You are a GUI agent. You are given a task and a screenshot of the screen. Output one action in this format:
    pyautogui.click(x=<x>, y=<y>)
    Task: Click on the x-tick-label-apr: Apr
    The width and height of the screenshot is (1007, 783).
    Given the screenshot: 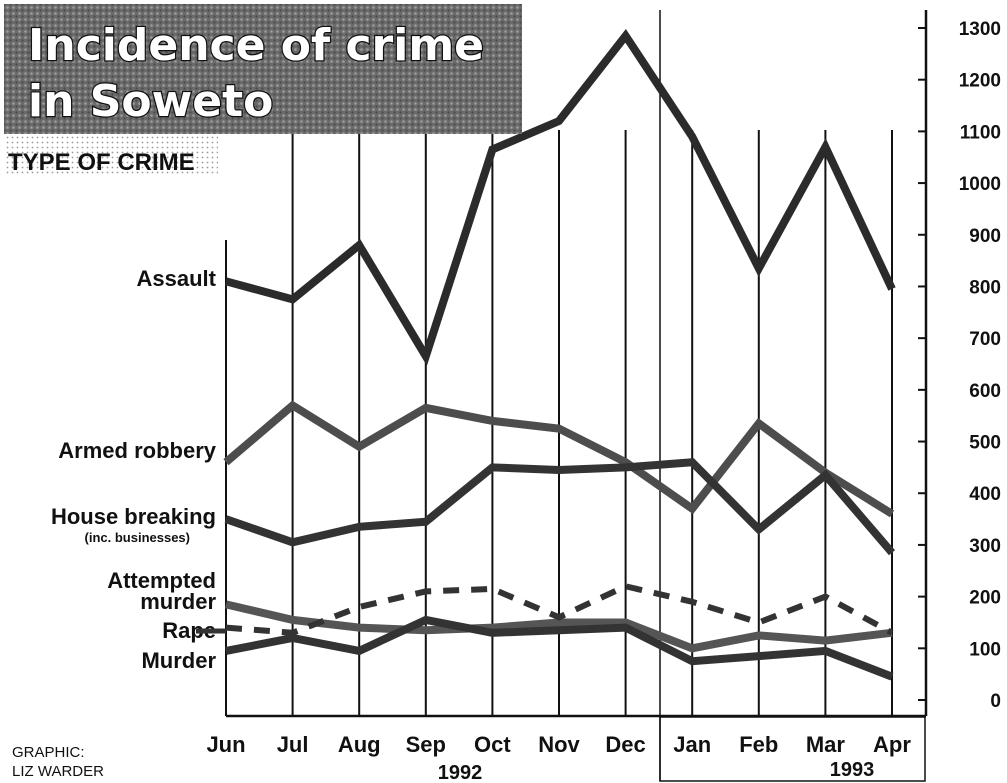 What is the action you would take?
    pyautogui.click(x=892, y=744)
    